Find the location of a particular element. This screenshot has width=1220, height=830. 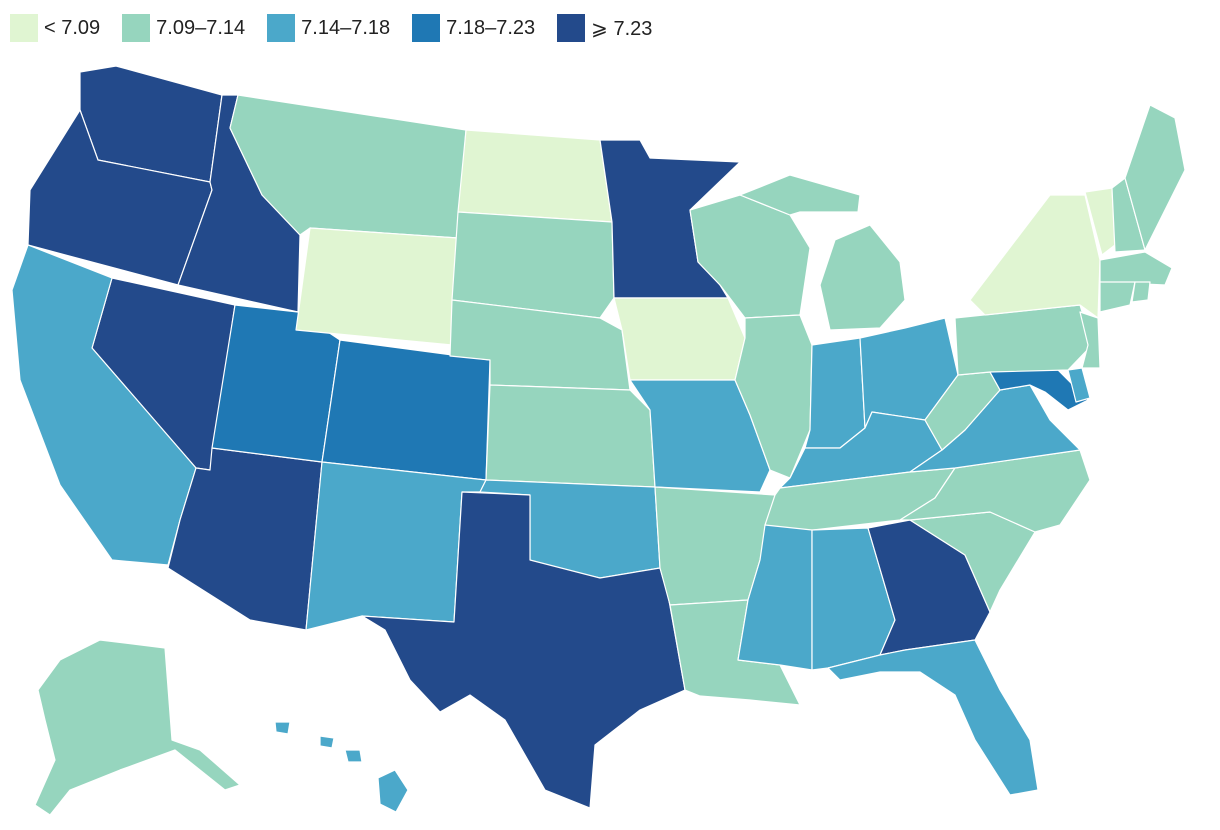

state-MA is located at coordinates (1136, 268).